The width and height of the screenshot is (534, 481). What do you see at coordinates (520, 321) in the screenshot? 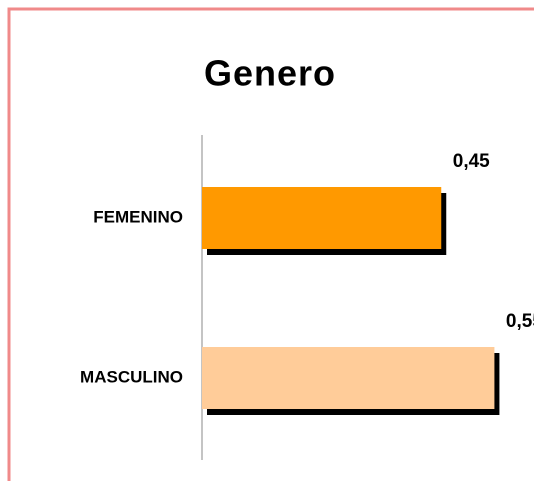
I see `value-label: 0,55` at bounding box center [520, 321].